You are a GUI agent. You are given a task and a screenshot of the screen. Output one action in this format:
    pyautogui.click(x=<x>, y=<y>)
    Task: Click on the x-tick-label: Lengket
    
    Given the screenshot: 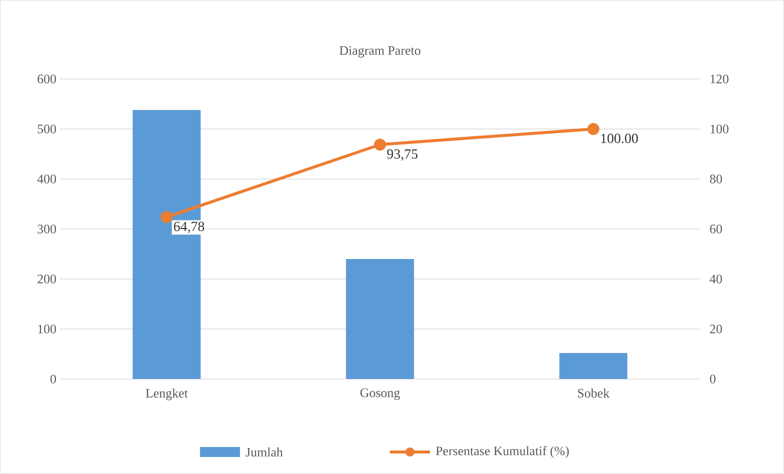 What is the action you would take?
    pyautogui.click(x=167, y=394)
    